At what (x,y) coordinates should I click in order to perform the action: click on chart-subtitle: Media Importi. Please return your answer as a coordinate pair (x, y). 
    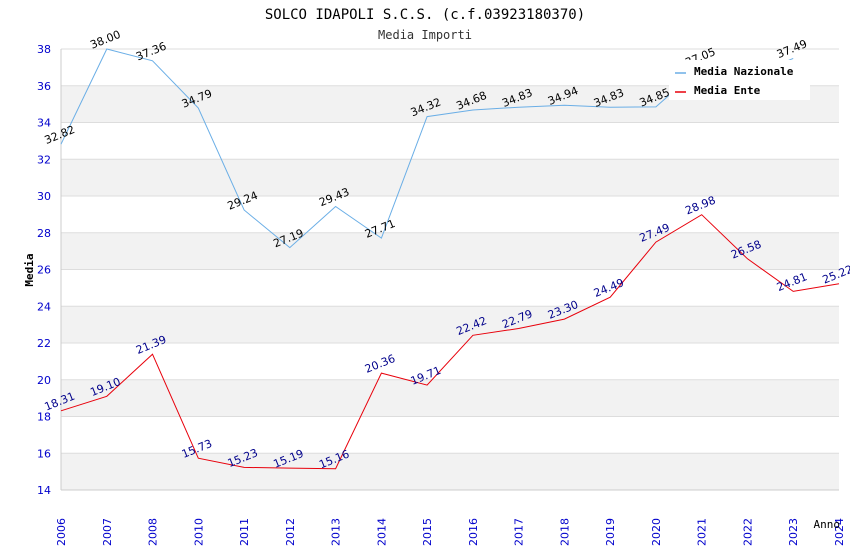
    Looking at the image, I should click on (425, 35).